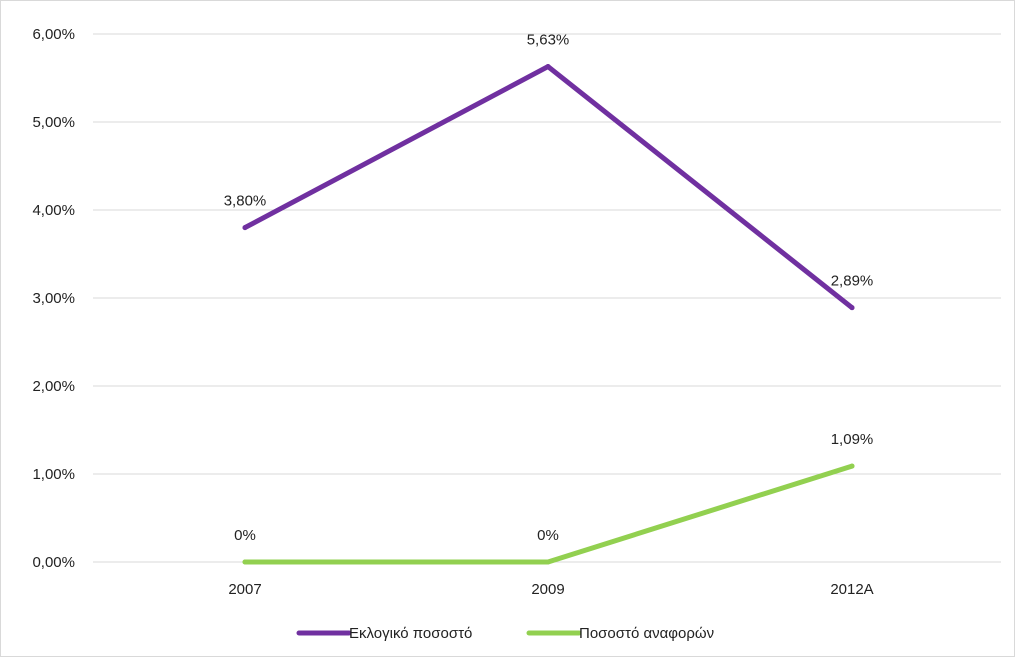 The image size is (1015, 658). What do you see at coordinates (505, 633) in the screenshot?
I see `legend: Εκλογικό ποσοστό Ποσοστό αναφορών` at bounding box center [505, 633].